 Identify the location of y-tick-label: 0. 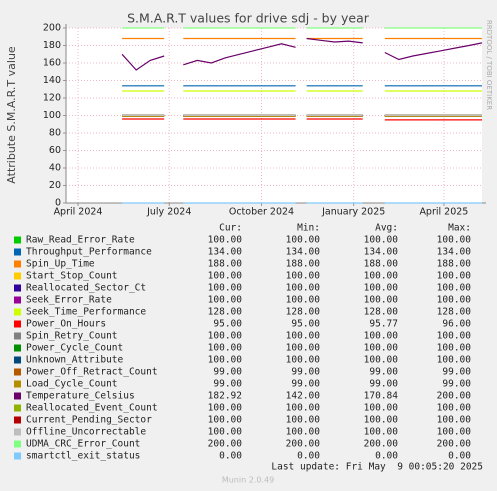
(58, 203).